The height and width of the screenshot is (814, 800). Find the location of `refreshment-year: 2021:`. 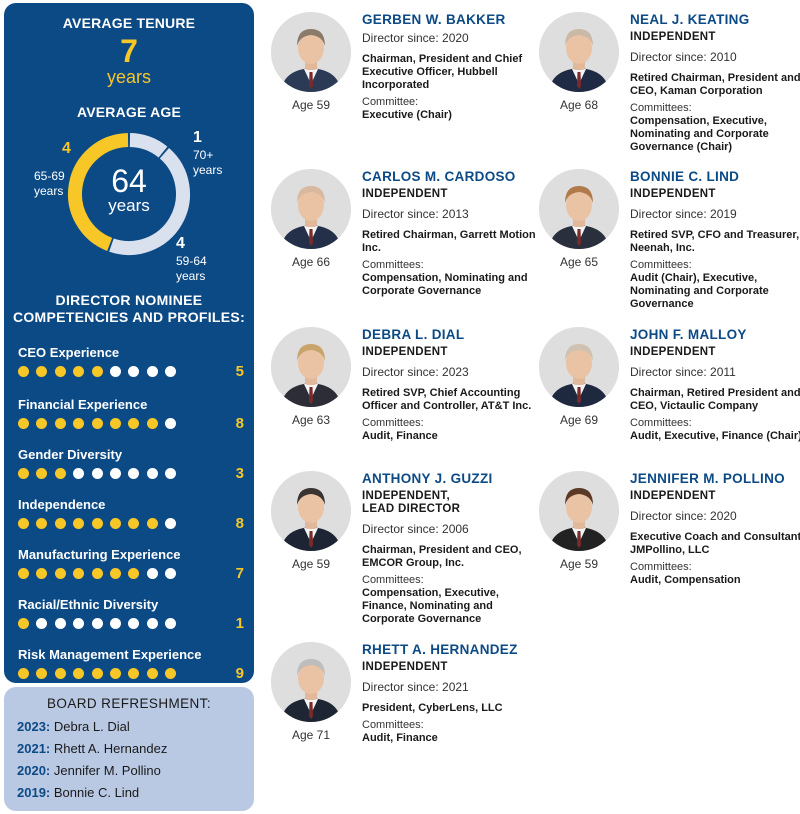

refreshment-year: 2021: is located at coordinates (34, 748).